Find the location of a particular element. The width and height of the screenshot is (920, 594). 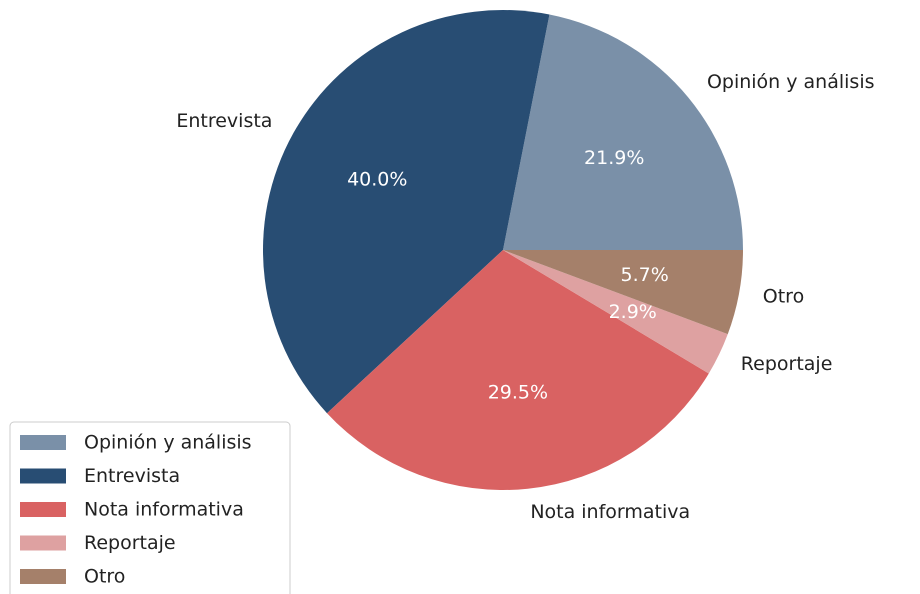

legend-label: Opinión y análisis is located at coordinates (168, 443).